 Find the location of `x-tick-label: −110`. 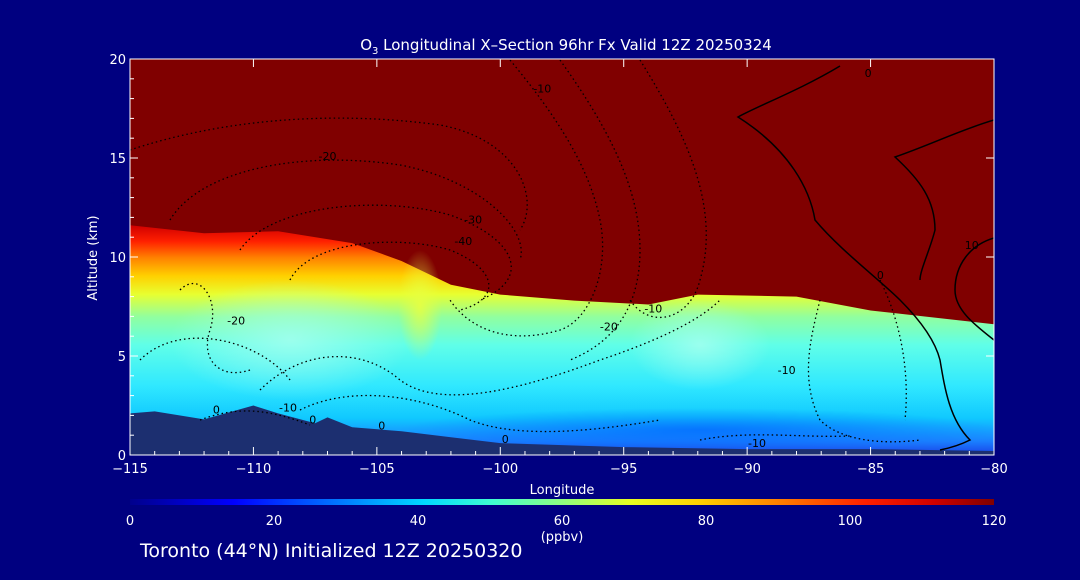

x-tick-label: −110 is located at coordinates (254, 469).